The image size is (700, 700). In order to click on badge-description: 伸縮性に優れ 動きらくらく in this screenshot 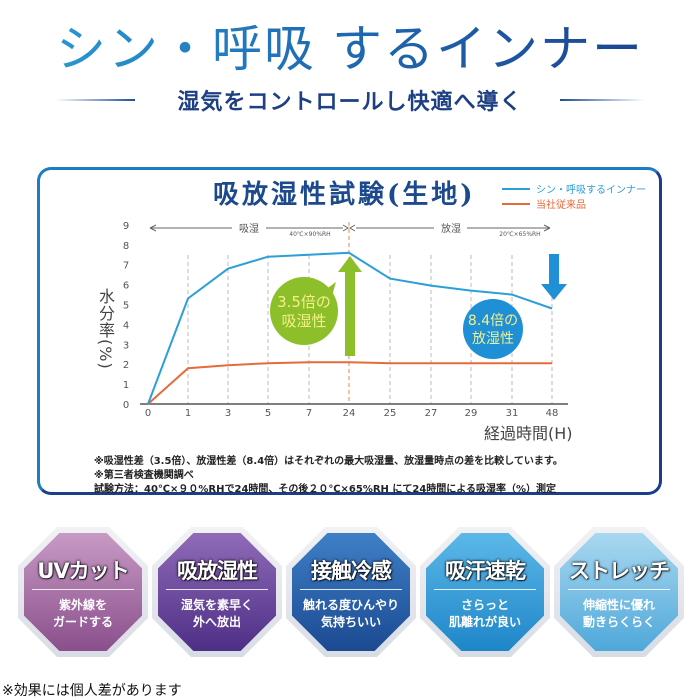, I will do `click(618, 613)`.